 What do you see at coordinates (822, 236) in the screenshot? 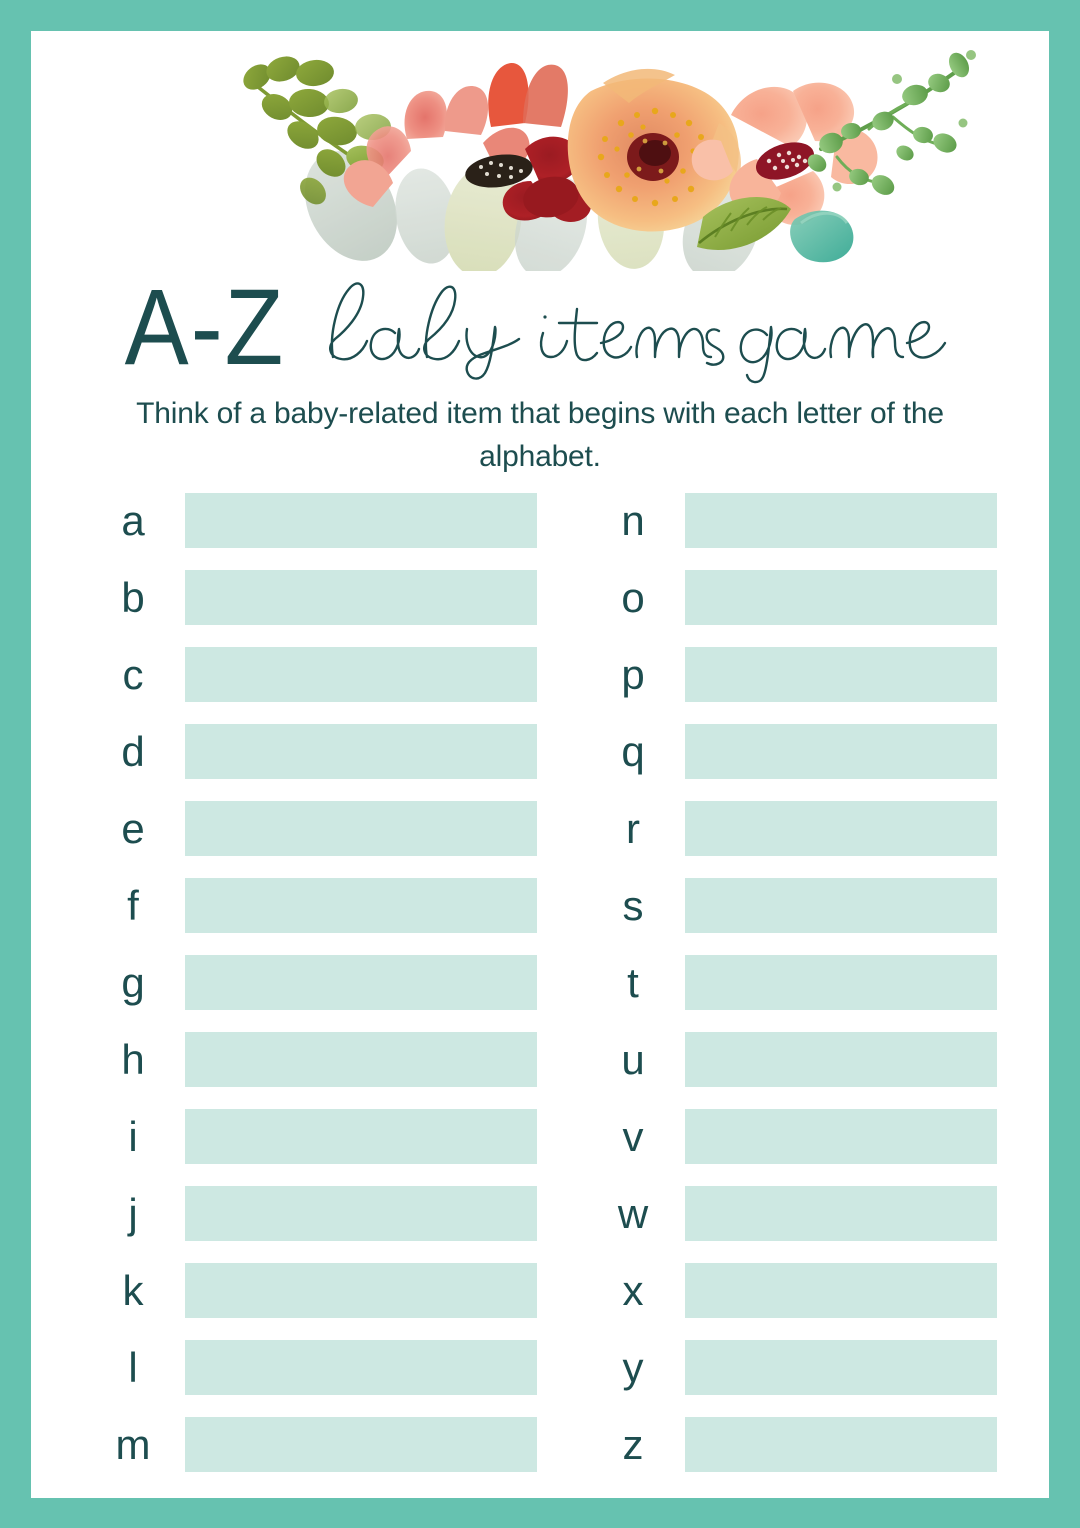
I see `teal-leaf` at bounding box center [822, 236].